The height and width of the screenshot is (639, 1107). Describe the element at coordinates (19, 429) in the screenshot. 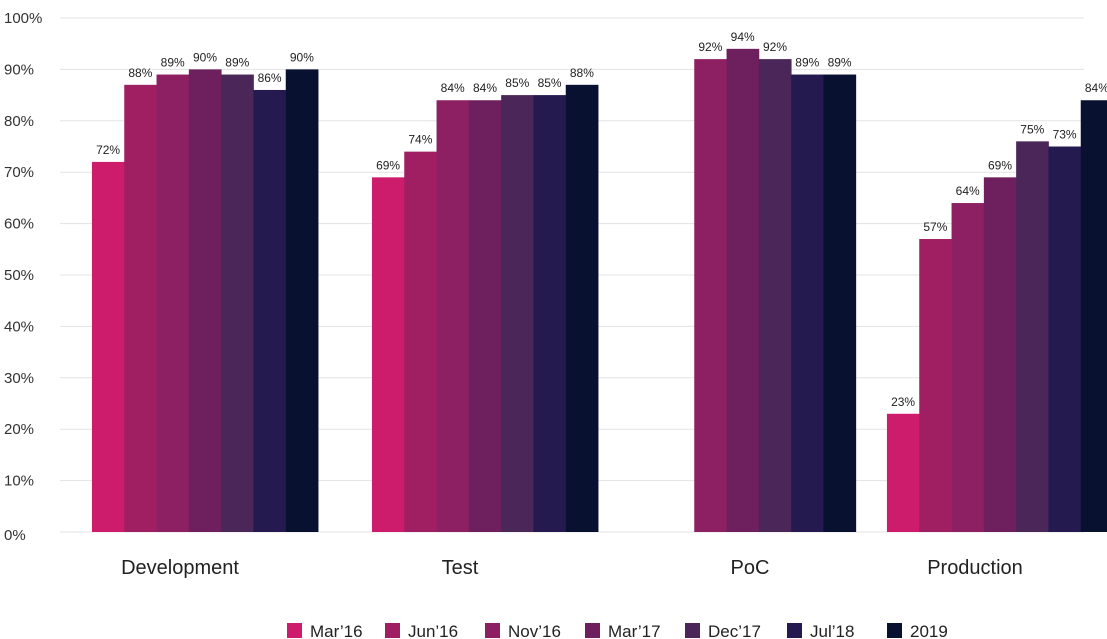

I see `y-tick-label: 20%` at that location.